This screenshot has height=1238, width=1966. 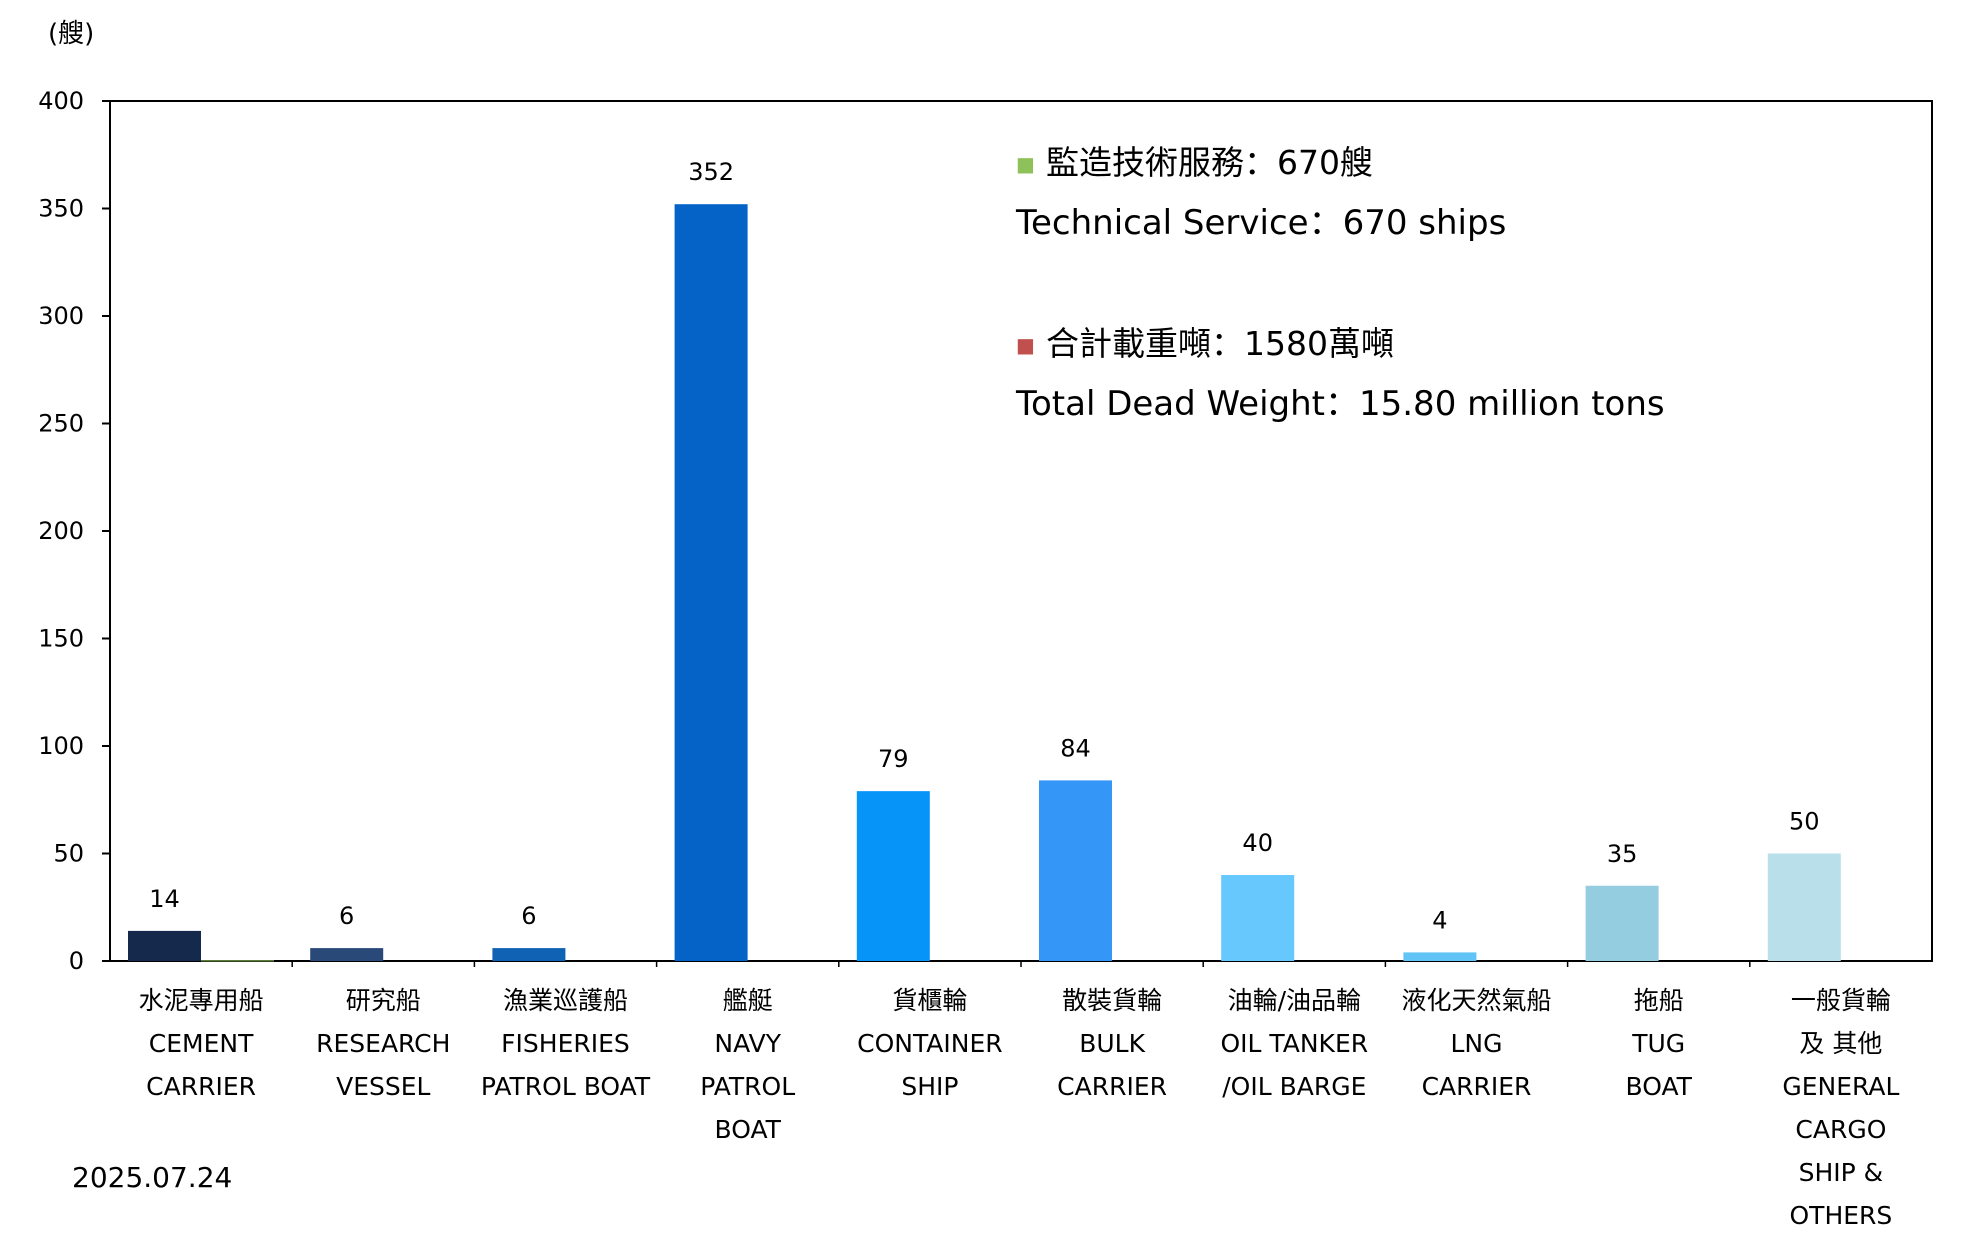 What do you see at coordinates (1294, 1000) in the screenshot?
I see `category-label: 油輪/油品輪` at bounding box center [1294, 1000].